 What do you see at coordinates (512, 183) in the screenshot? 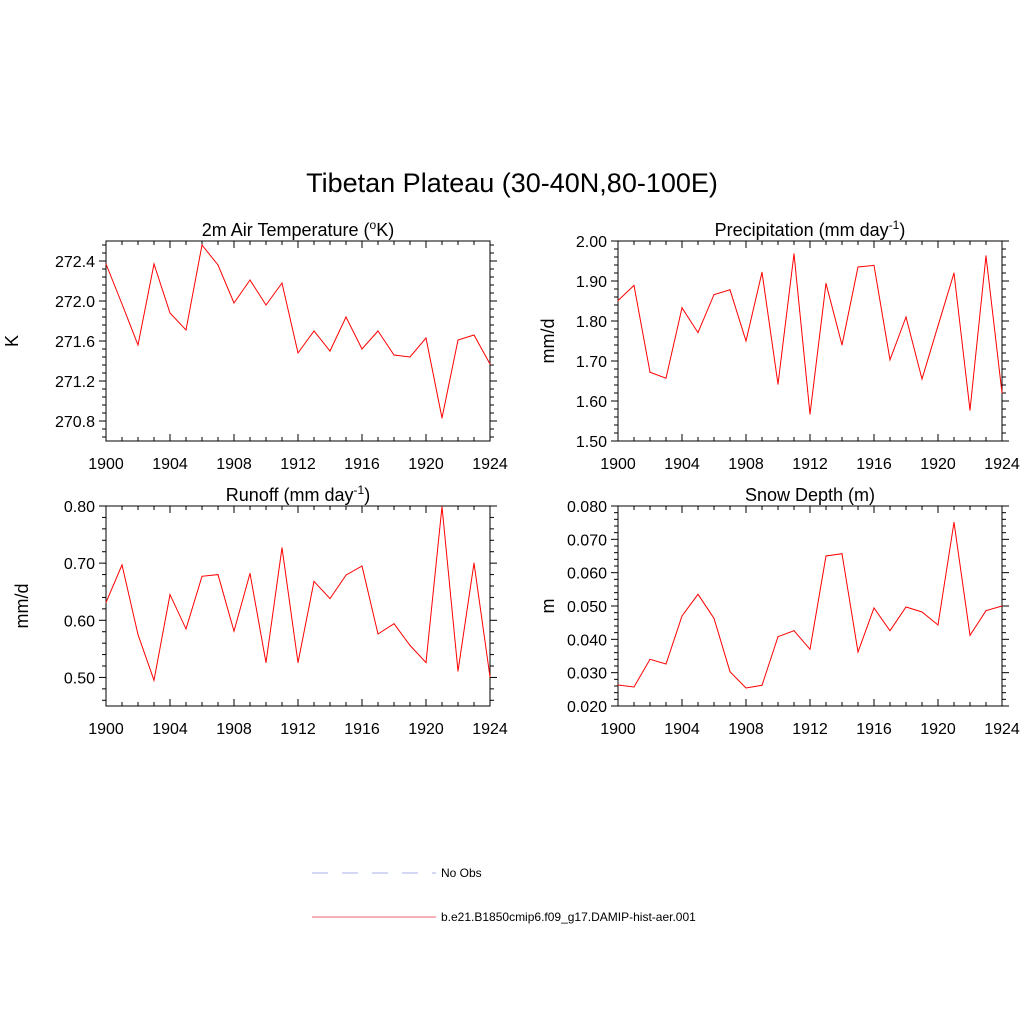
I see `figure-title: Tibetan Plateau (30-40N,80-100E)` at bounding box center [512, 183].